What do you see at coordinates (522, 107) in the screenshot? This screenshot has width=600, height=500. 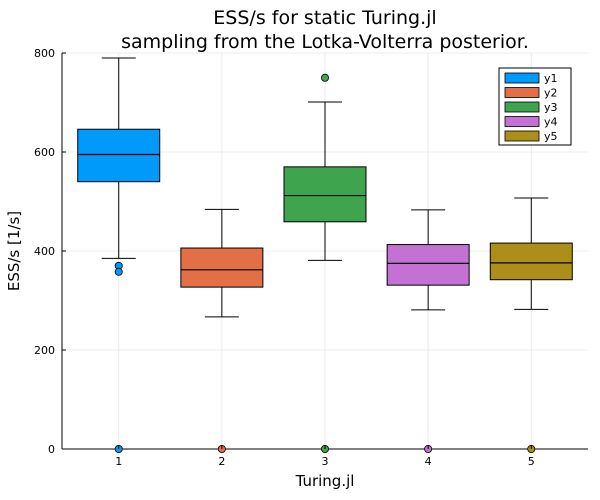 I see `legend-swatch-y3` at bounding box center [522, 107].